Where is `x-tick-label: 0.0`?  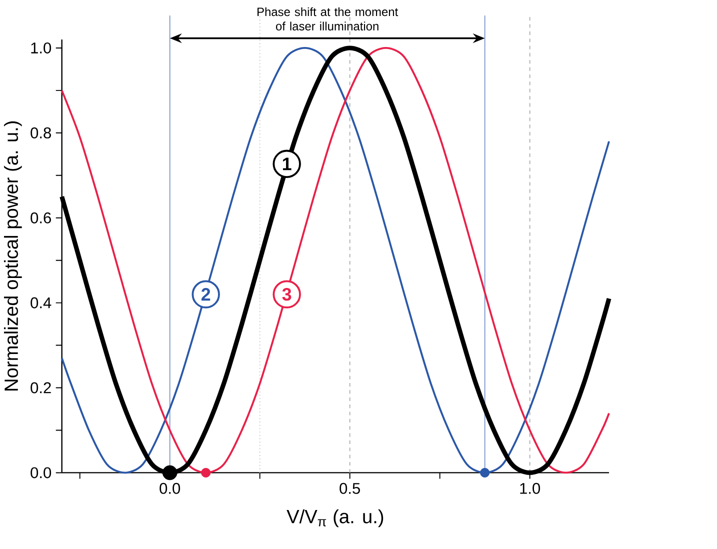
x-tick-label: 0.0 is located at coordinates (170, 488).